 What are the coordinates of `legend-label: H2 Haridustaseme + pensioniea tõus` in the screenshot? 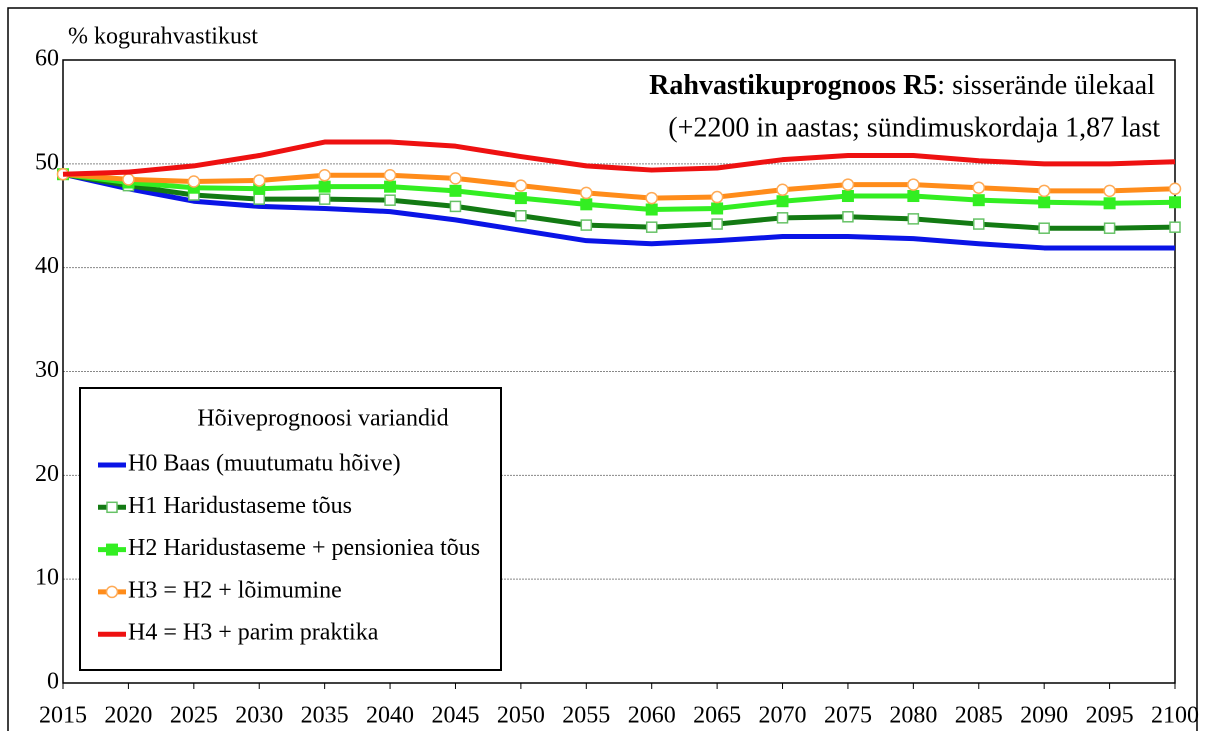 It's located at (304, 548).